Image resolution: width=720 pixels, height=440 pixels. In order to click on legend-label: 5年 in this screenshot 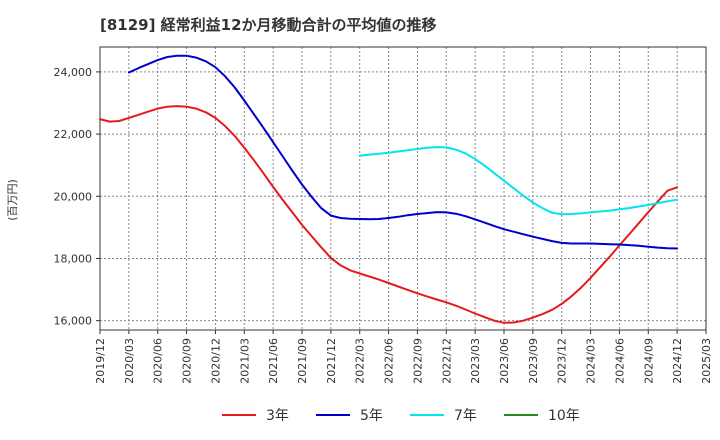, I will do `click(371, 416)`.